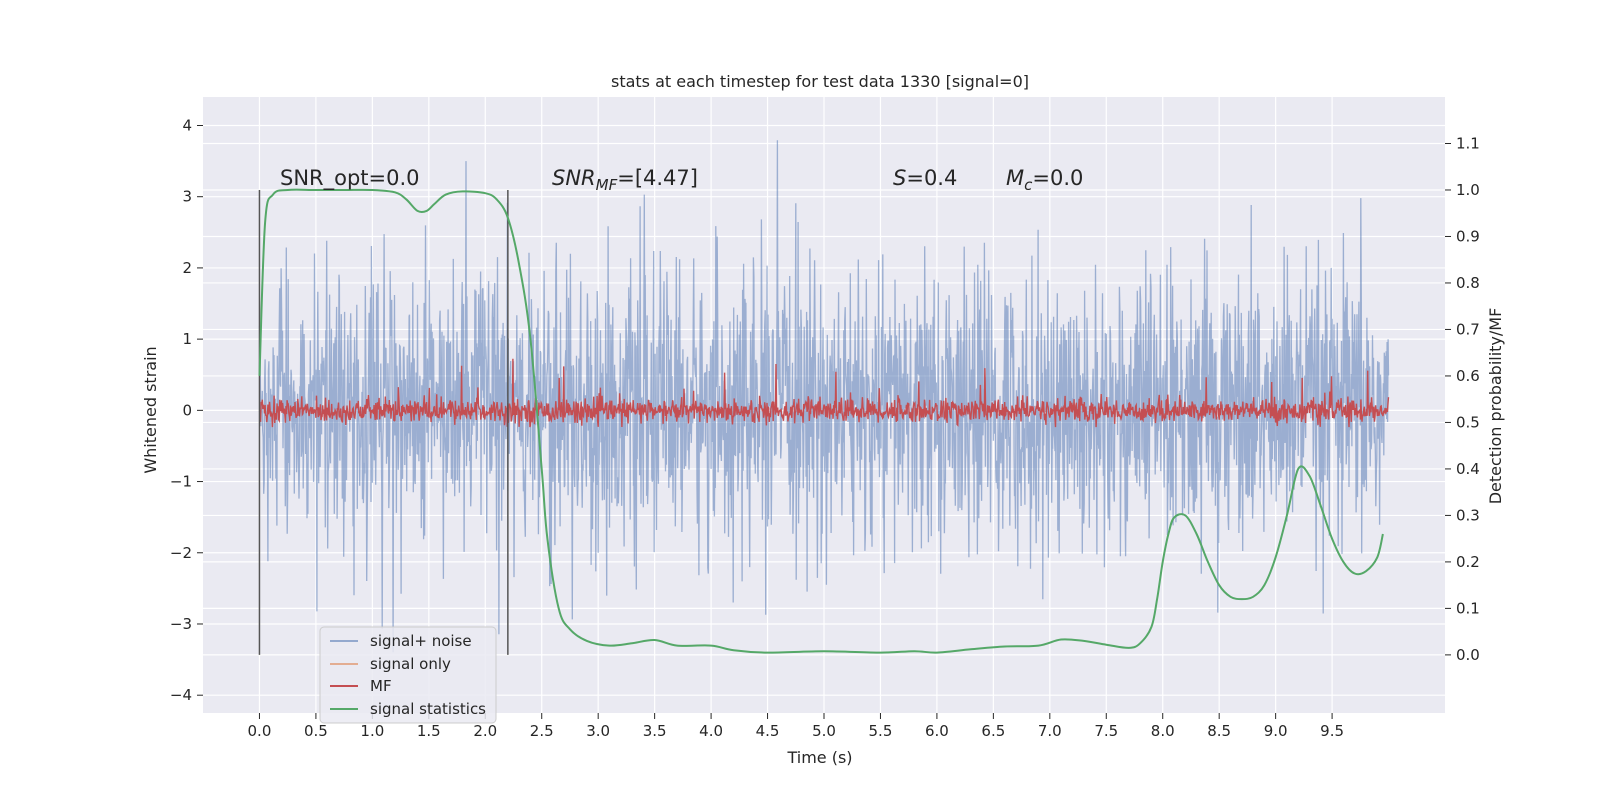 This screenshot has width=1600, height=800. I want to click on y-tick-label: 2, so click(187, 268).